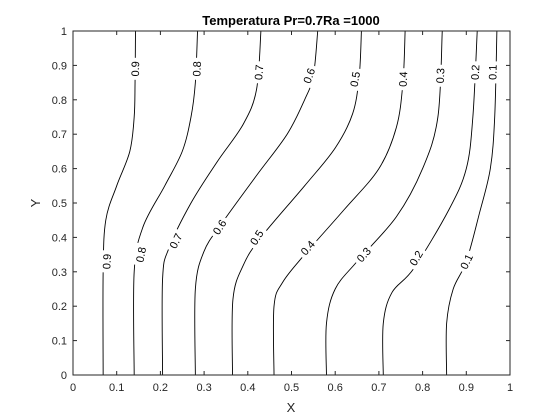 This screenshot has height=420, width=560. I want to click on y-axis-label: Y, so click(35, 202).